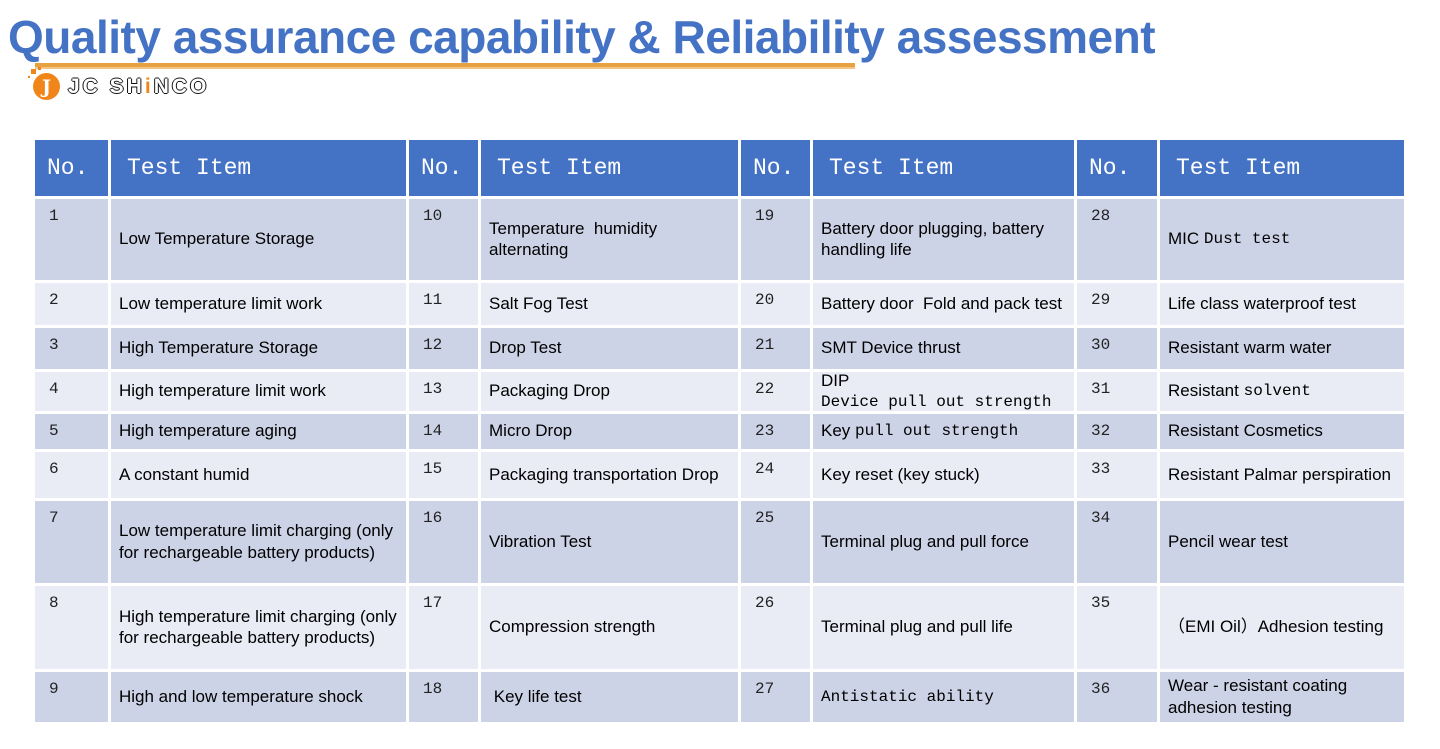 Image resolution: width=1440 pixels, height=749 pixels. I want to click on logo: J JC SHiNCO, so click(734, 84).